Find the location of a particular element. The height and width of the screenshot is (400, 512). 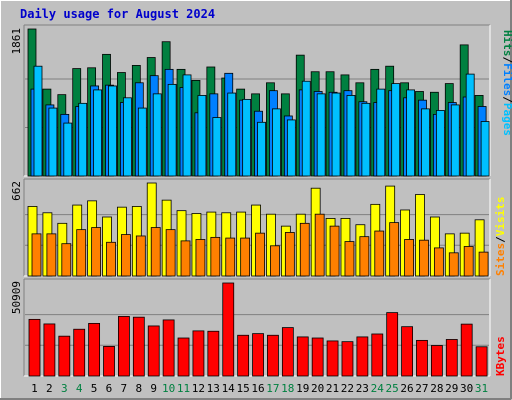

x-tick-label: 16 is located at coordinates (257, 388).